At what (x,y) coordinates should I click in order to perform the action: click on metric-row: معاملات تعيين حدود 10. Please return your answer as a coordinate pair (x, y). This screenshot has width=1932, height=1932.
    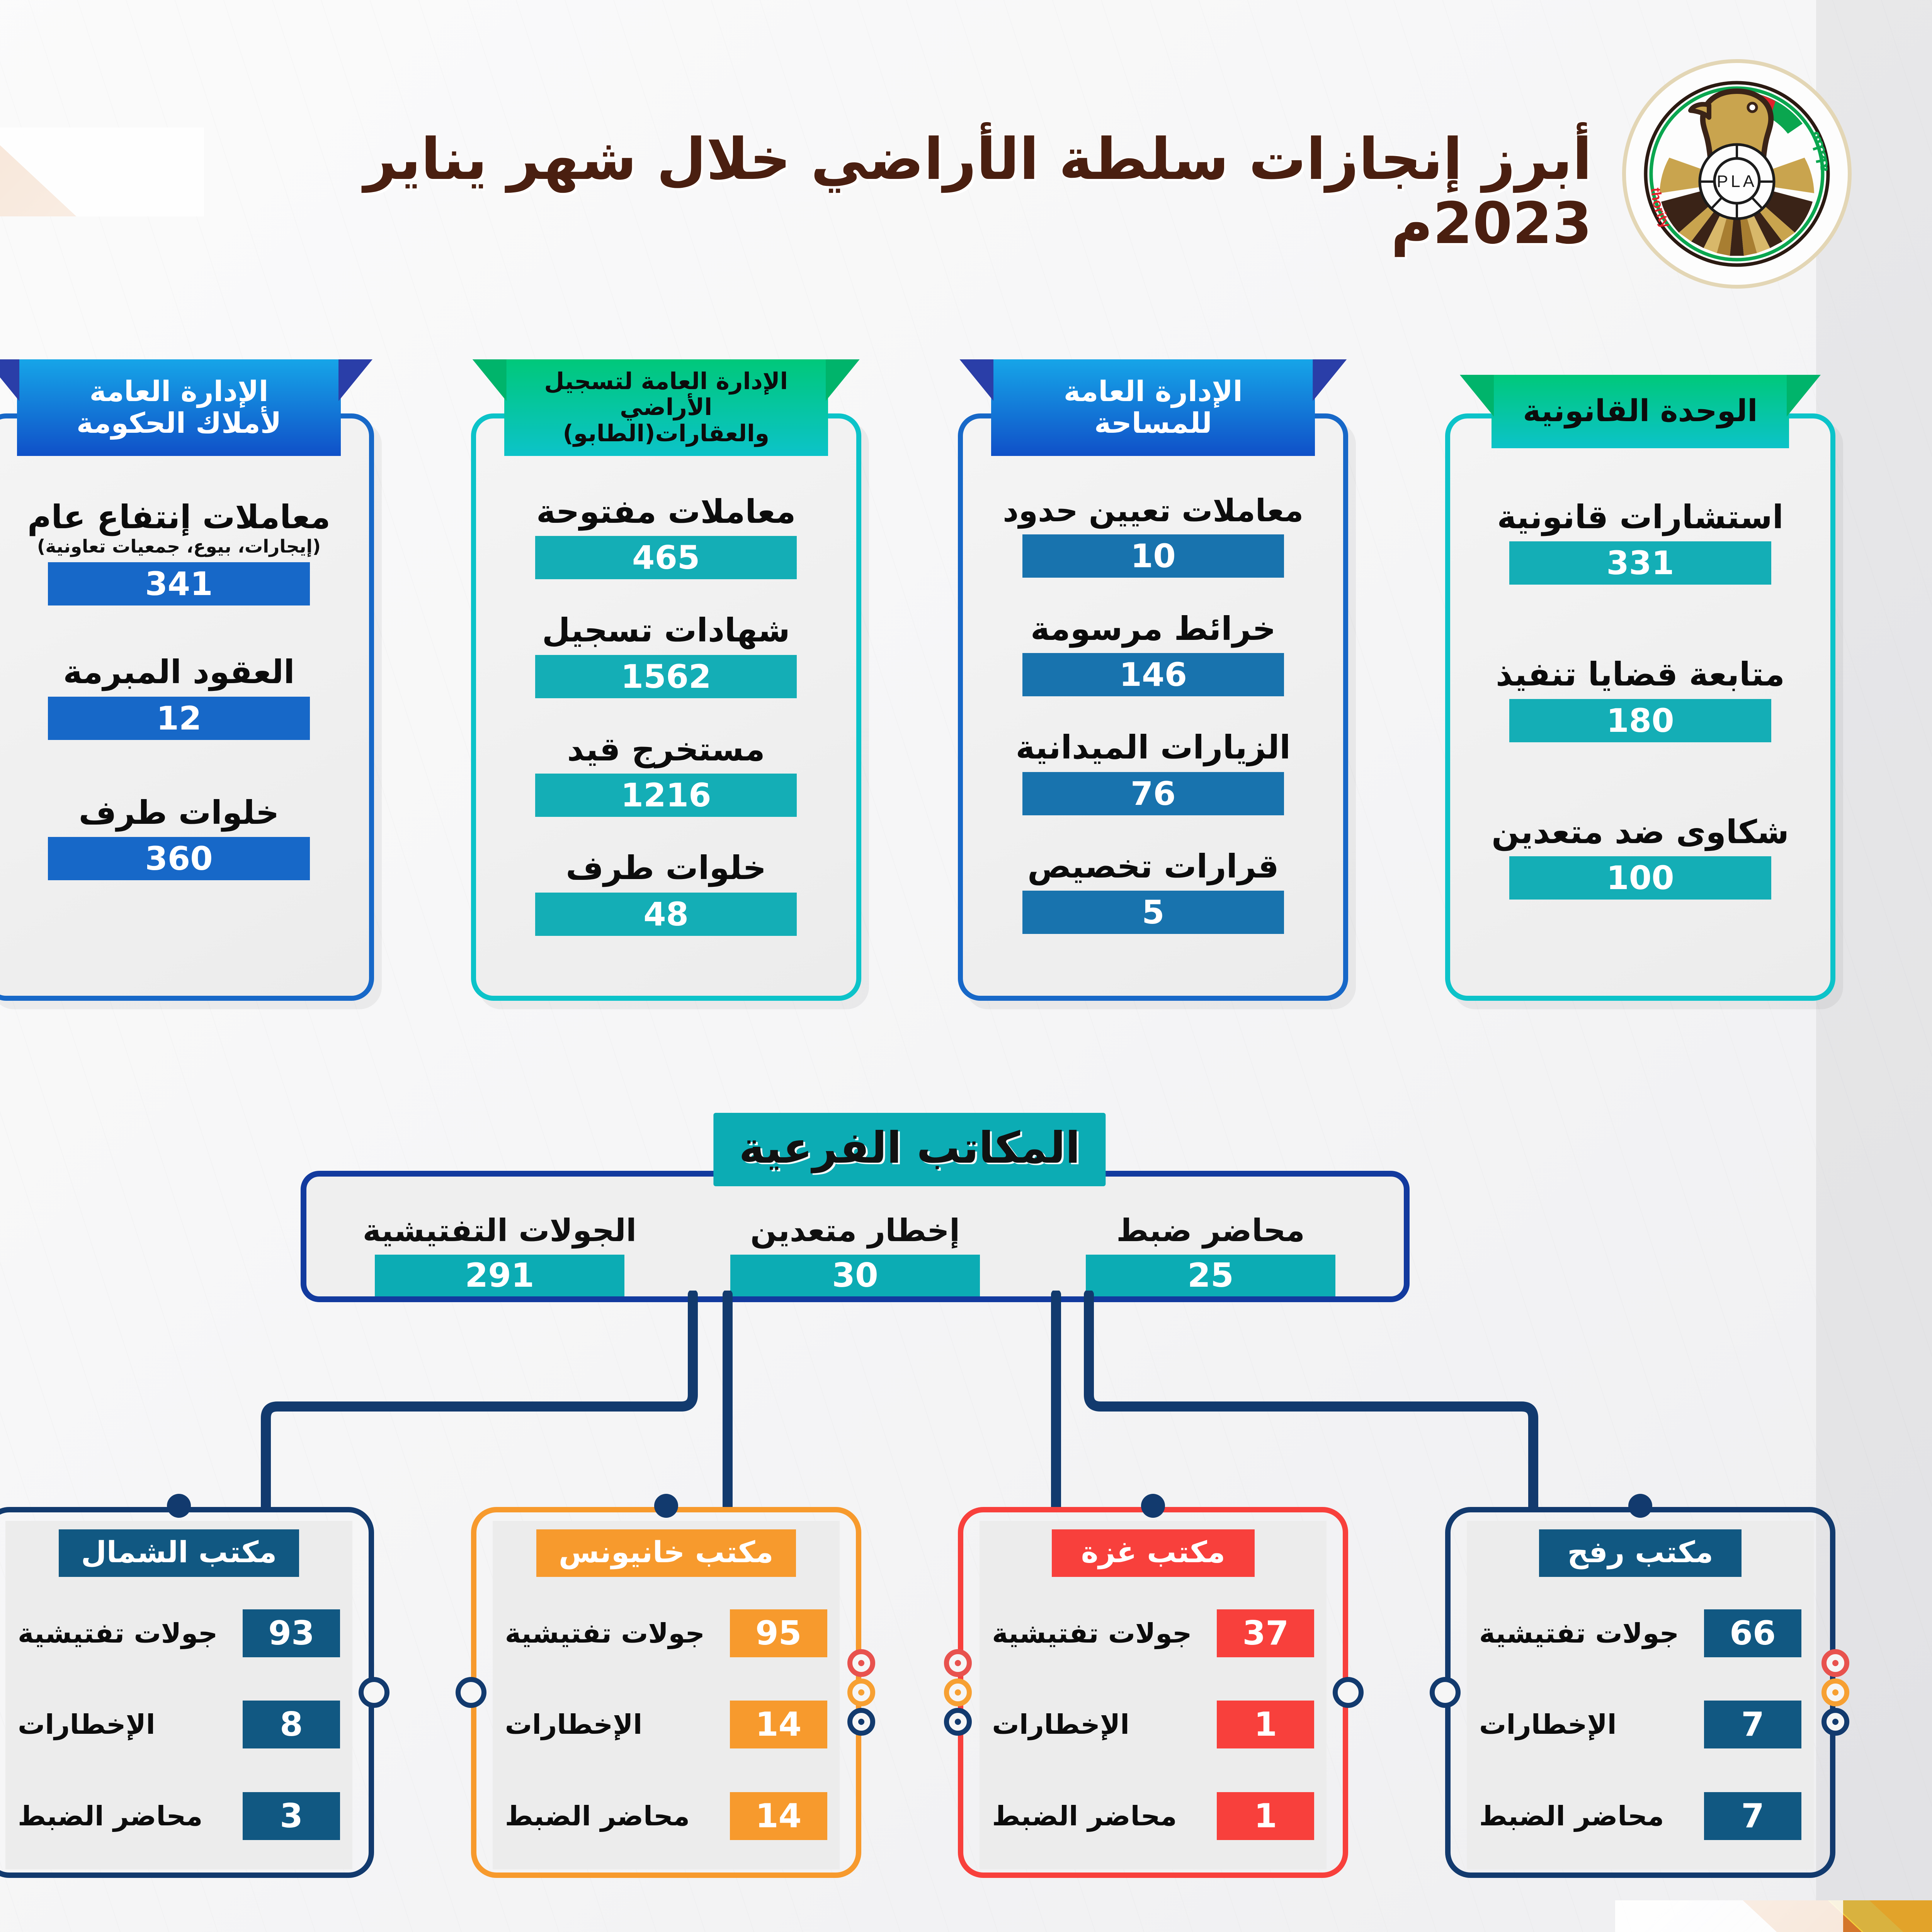
    Looking at the image, I should click on (1153, 535).